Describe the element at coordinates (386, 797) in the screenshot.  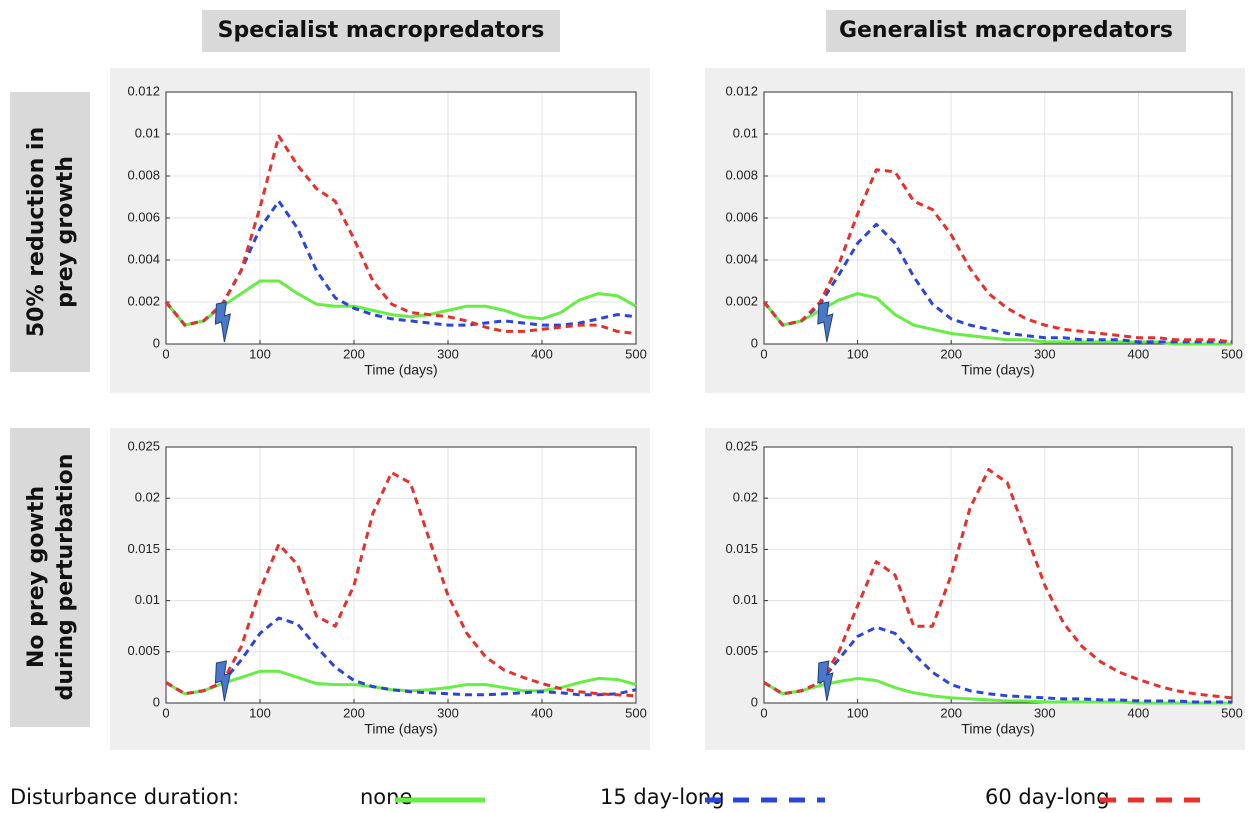
I see `legend-label: none` at that location.